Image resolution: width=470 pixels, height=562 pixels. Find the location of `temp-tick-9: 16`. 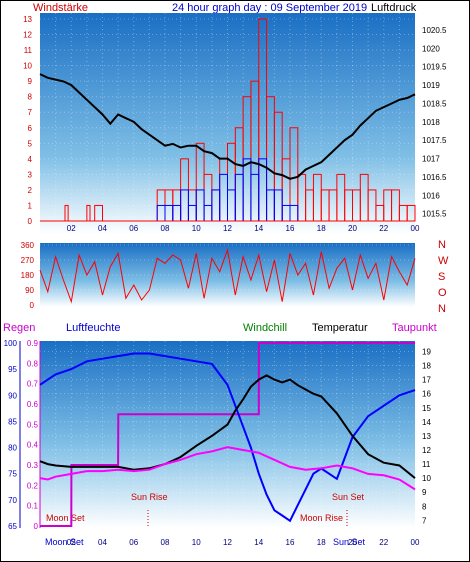

temp-tick-9: 16 is located at coordinates (426, 394).